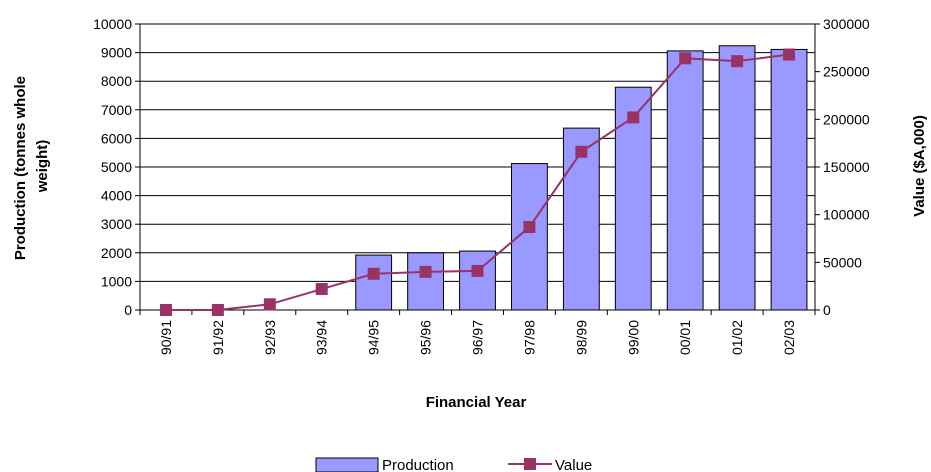 Image resolution: width=931 pixels, height=472 pixels. What do you see at coordinates (166, 337) in the screenshot?
I see `x-tick-label-90-91: 90/91` at bounding box center [166, 337].